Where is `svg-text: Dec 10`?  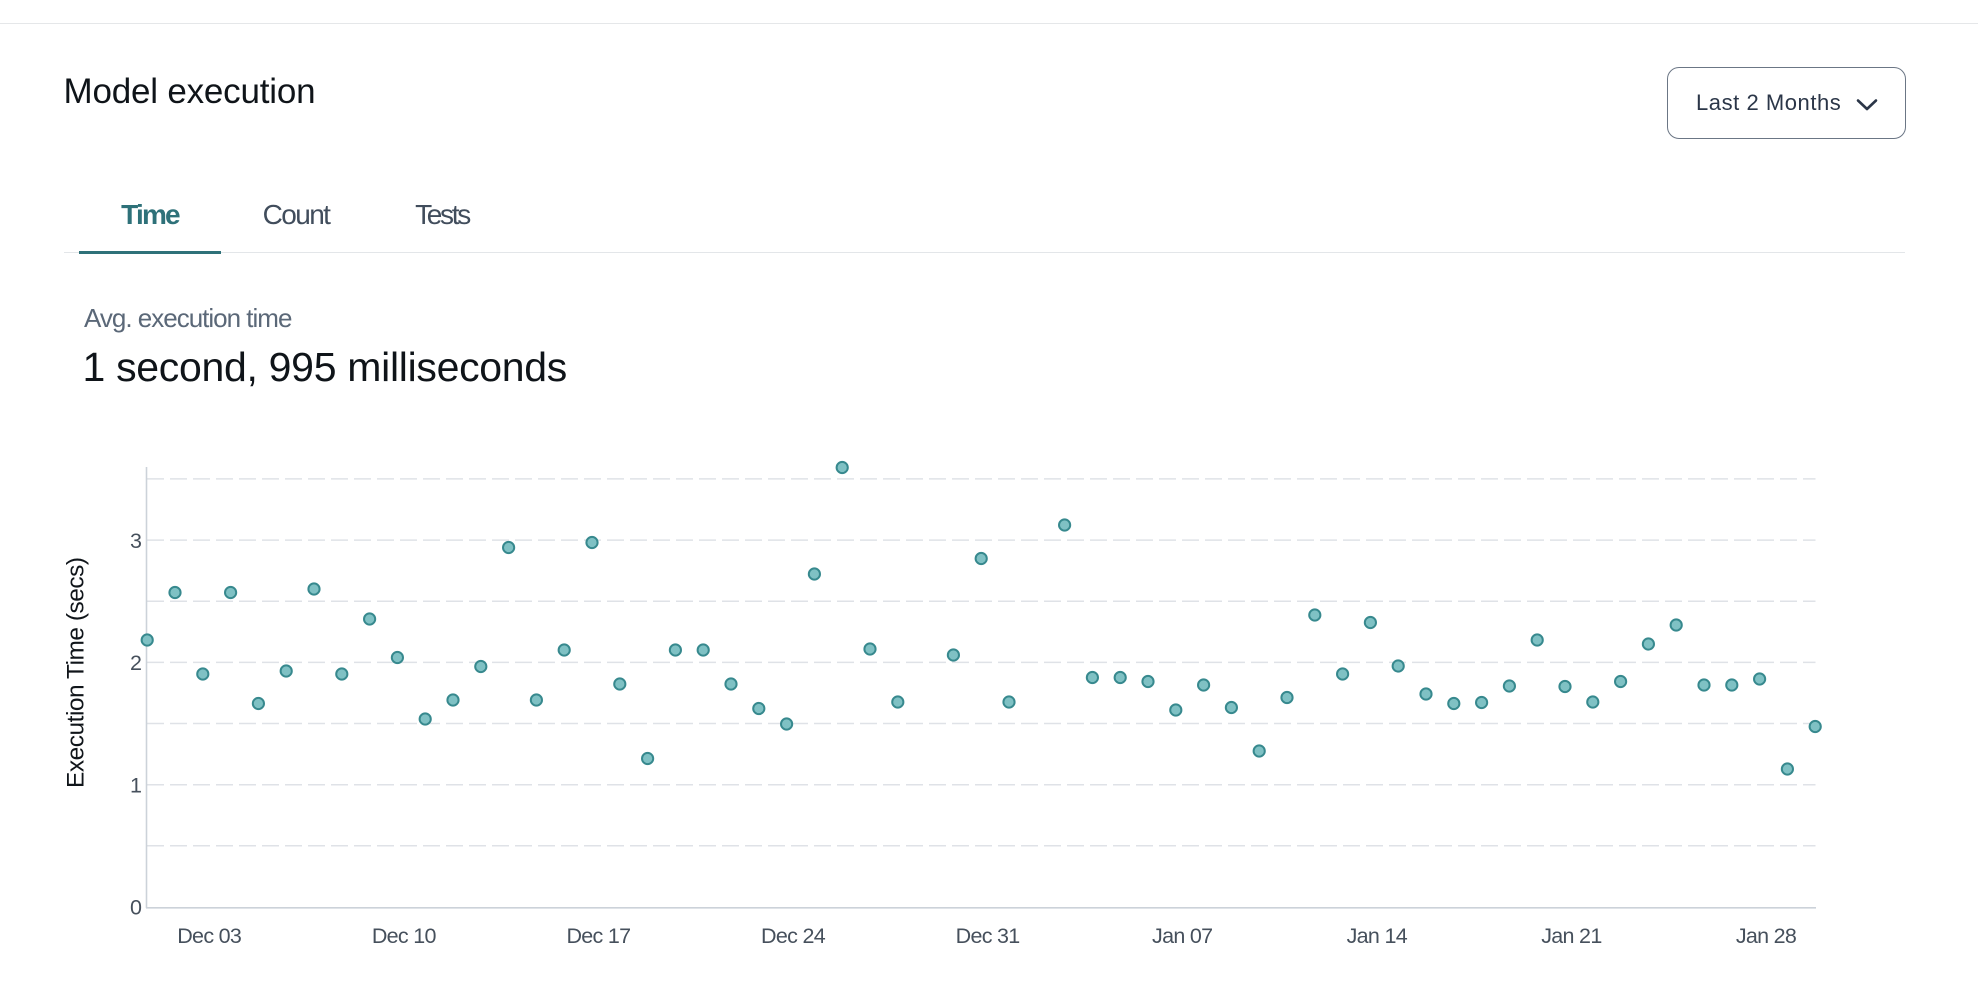 svg-text: Dec 10 is located at coordinates (404, 936).